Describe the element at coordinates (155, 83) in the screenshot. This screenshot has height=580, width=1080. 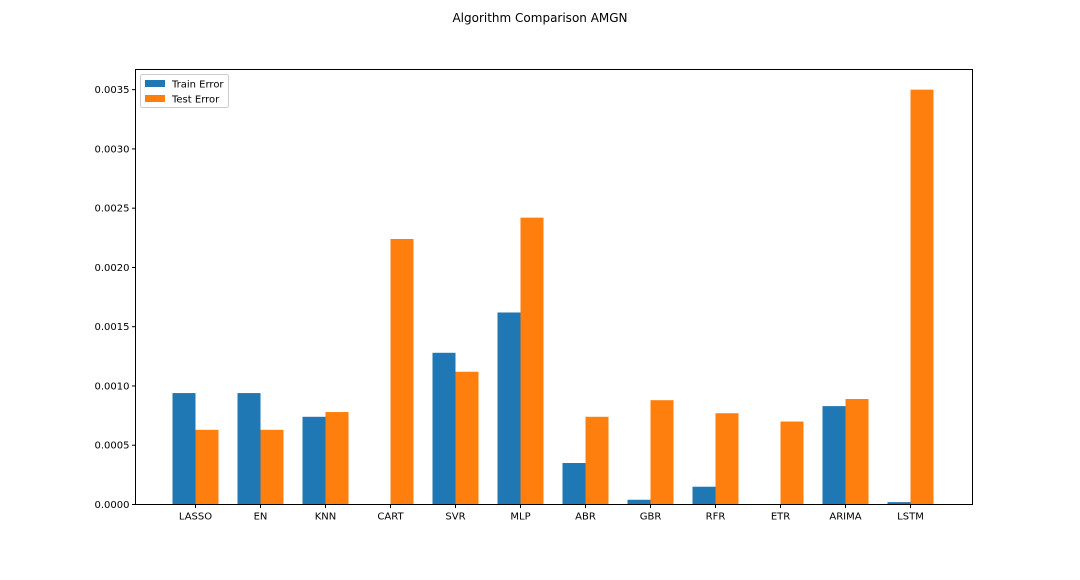
I see `legend-swatch-train` at that location.